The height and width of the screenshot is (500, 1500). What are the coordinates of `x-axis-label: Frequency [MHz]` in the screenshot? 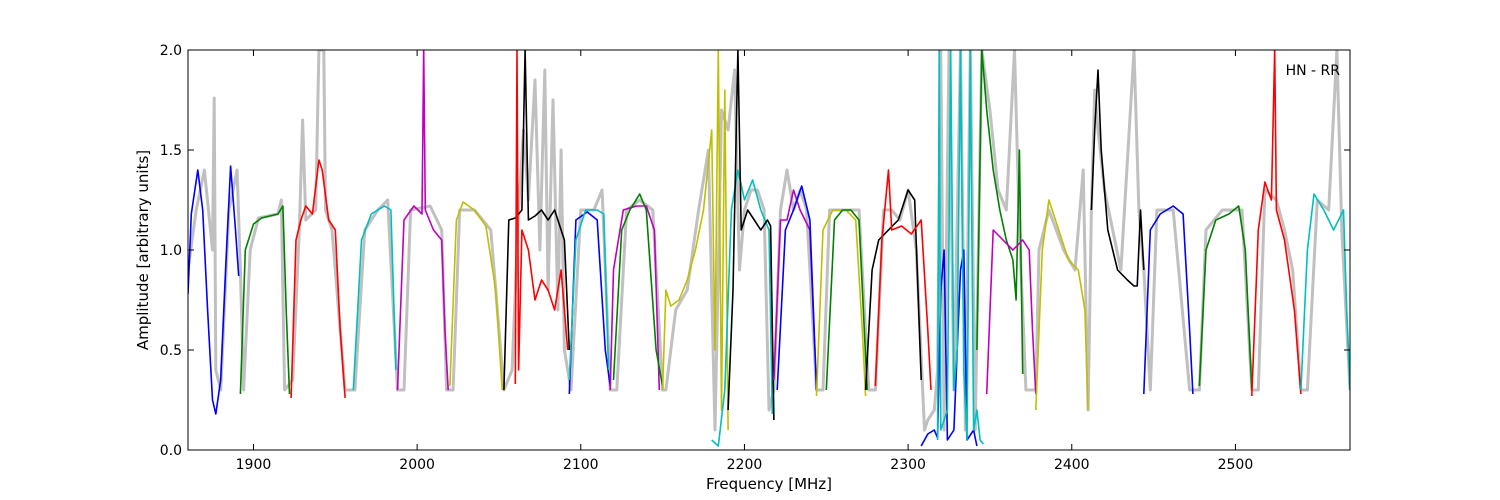 It's located at (769, 484).